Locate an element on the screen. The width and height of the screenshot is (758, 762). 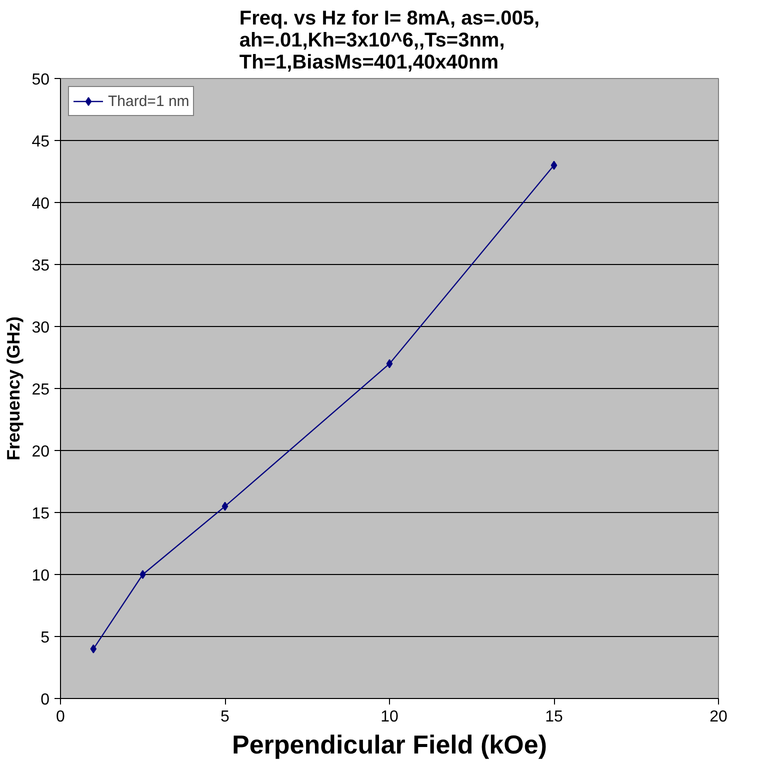
y-tick-label: 40 is located at coordinates (41, 204).